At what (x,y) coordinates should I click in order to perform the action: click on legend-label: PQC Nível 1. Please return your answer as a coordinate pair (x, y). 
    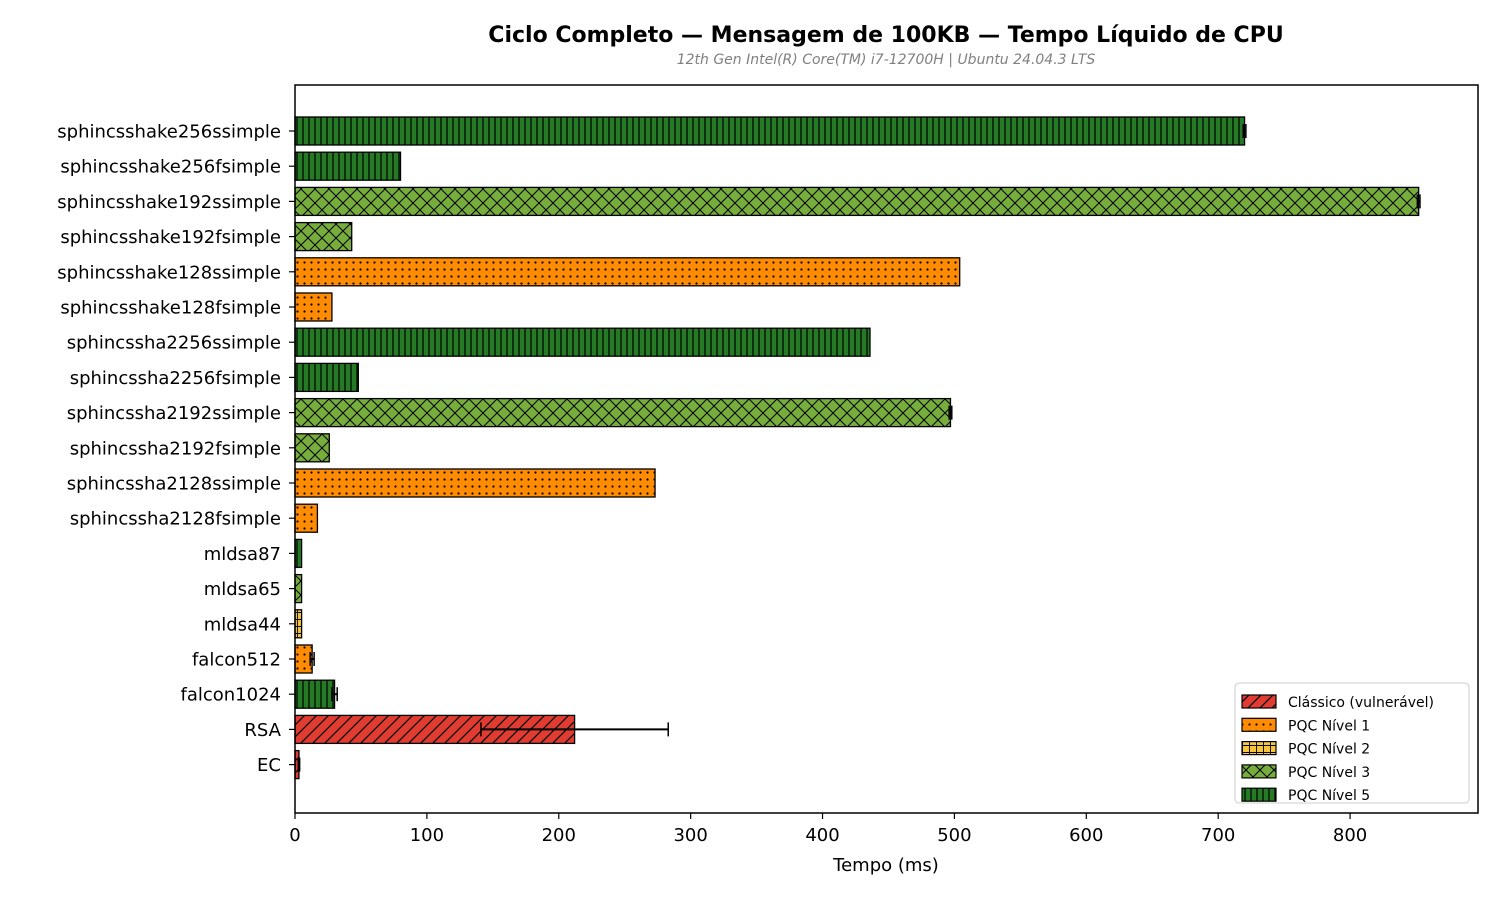
    Looking at the image, I should click on (1329, 726).